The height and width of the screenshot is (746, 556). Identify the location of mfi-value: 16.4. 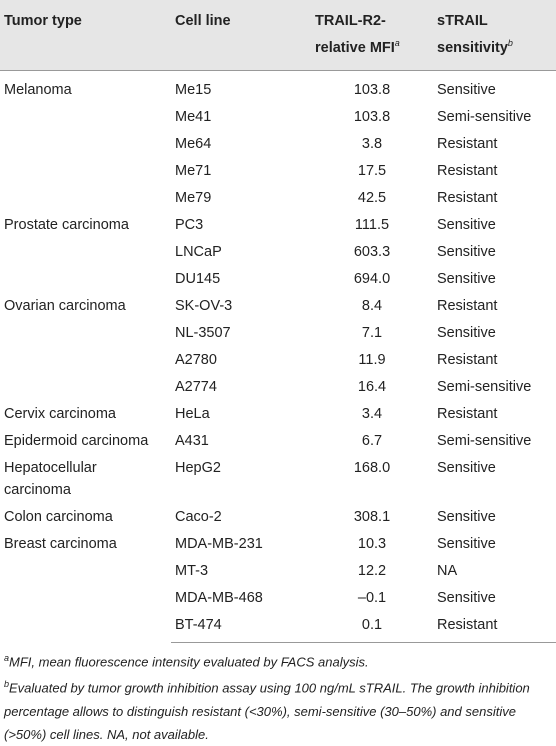
(372, 387).